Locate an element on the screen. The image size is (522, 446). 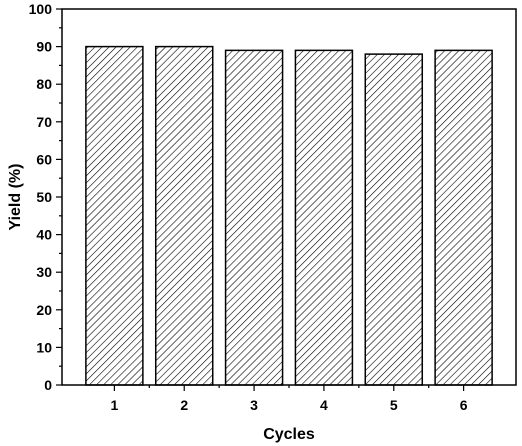
x-axis-title: Cycles is located at coordinates (289, 434).